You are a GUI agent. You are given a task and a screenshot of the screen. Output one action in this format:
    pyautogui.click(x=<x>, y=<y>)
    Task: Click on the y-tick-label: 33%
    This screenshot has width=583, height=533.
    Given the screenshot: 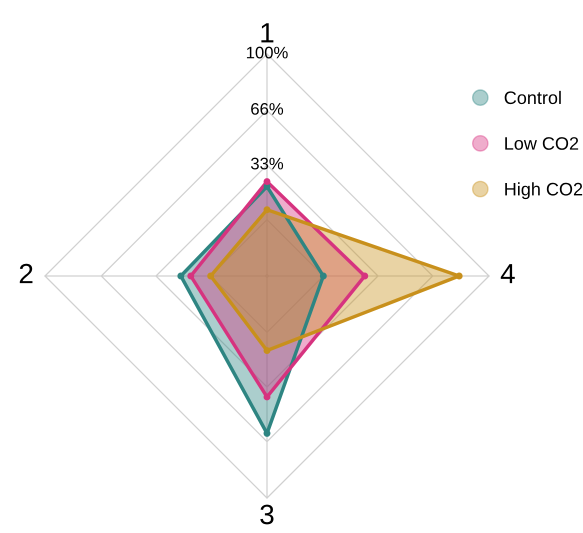 What is the action you would take?
    pyautogui.click(x=267, y=164)
    